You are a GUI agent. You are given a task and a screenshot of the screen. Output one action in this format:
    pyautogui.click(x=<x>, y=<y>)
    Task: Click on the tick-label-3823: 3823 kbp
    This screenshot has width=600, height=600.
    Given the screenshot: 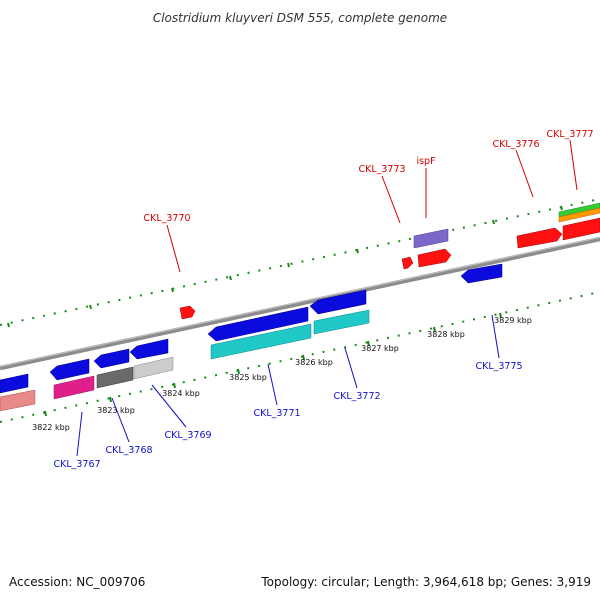 What is the action you would take?
    pyautogui.click(x=116, y=410)
    